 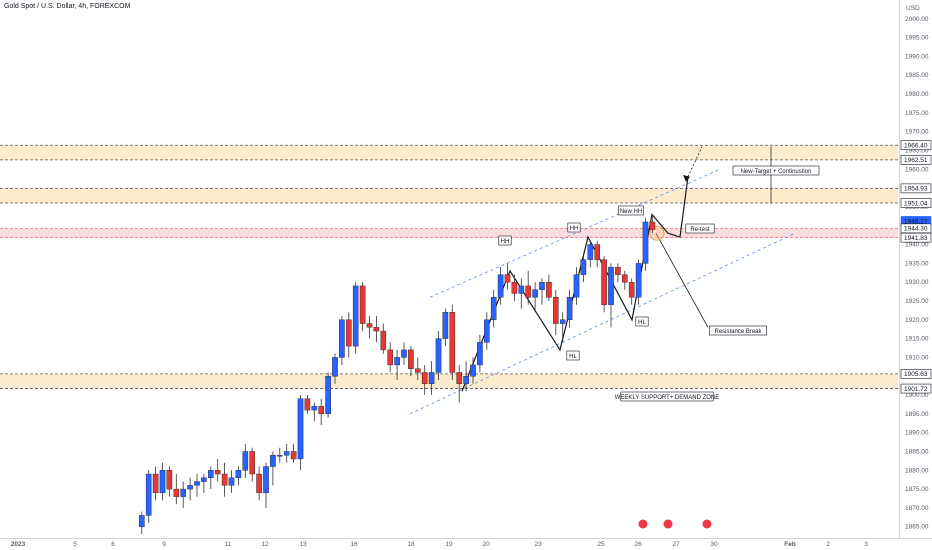 I want to click on x-tick-label: Feb, so click(x=790, y=544).